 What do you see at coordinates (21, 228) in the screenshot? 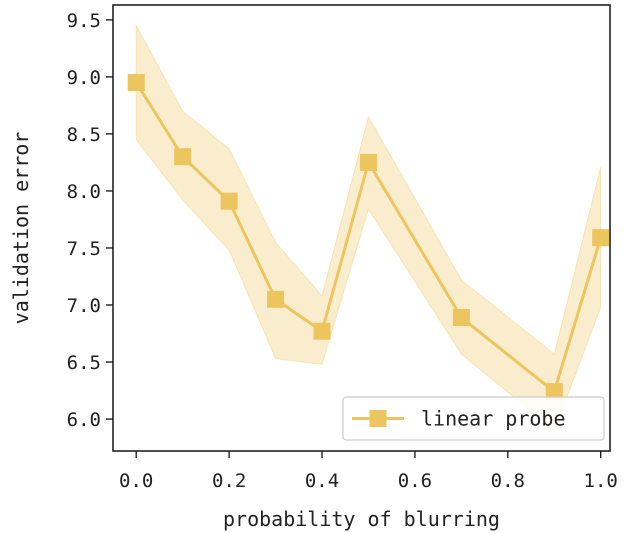
I see `y-axis-label: validation error` at bounding box center [21, 228].